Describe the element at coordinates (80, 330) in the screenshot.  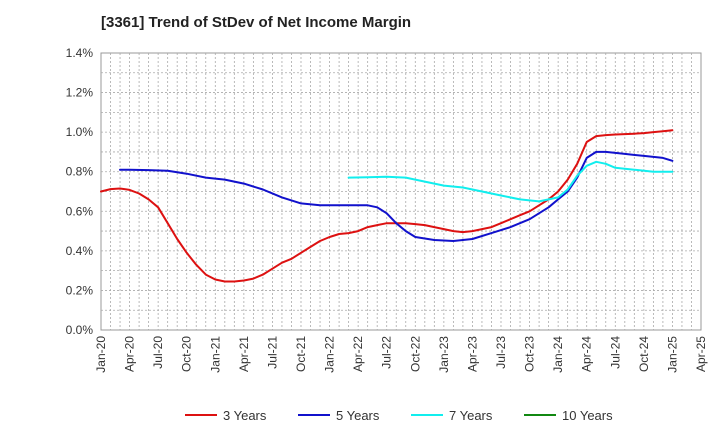
I see `y-tick-label: 0.0%` at that location.